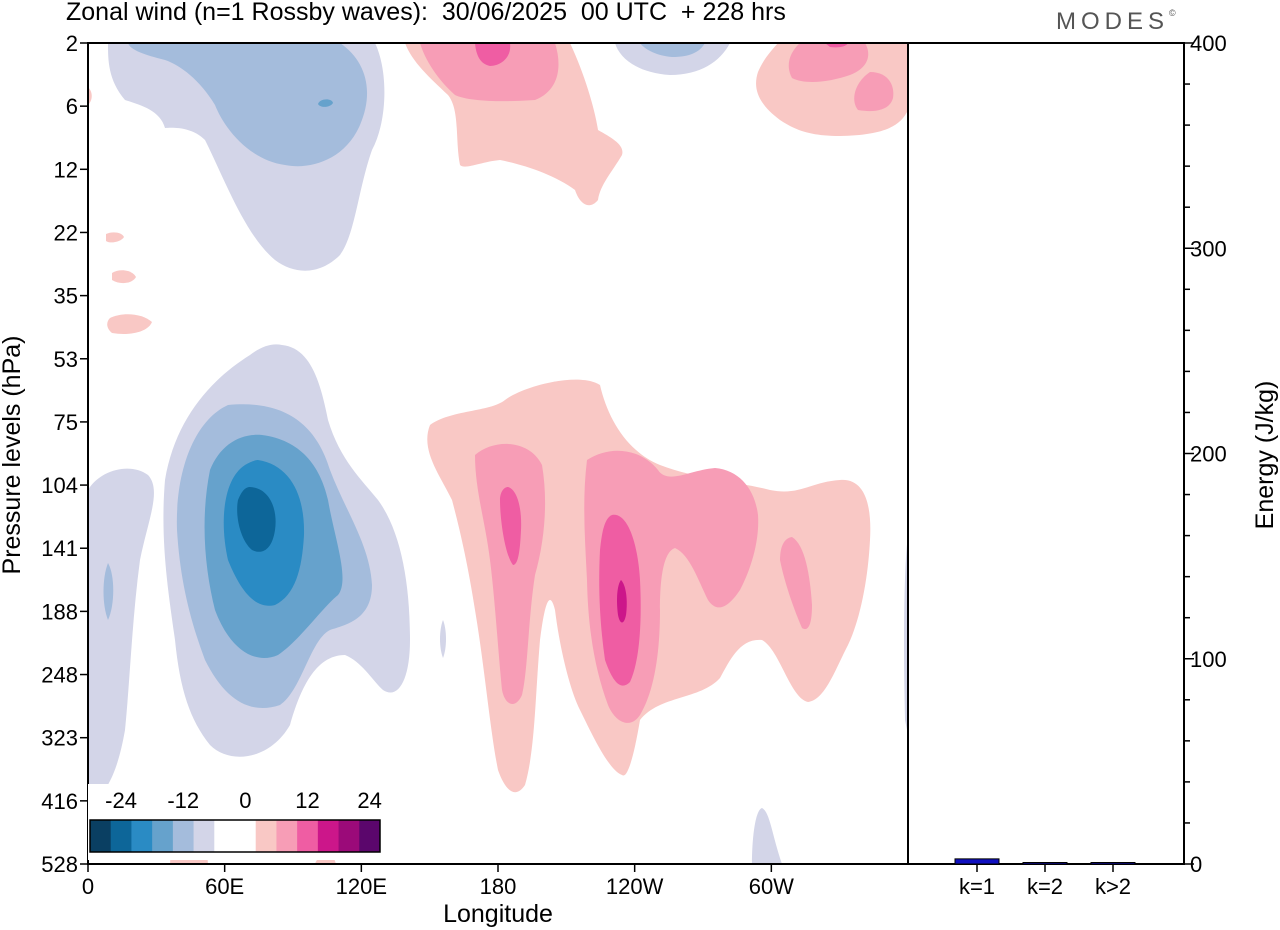 This screenshot has width=1280, height=930. I want to click on y-tick-label: 141, so click(59, 548).